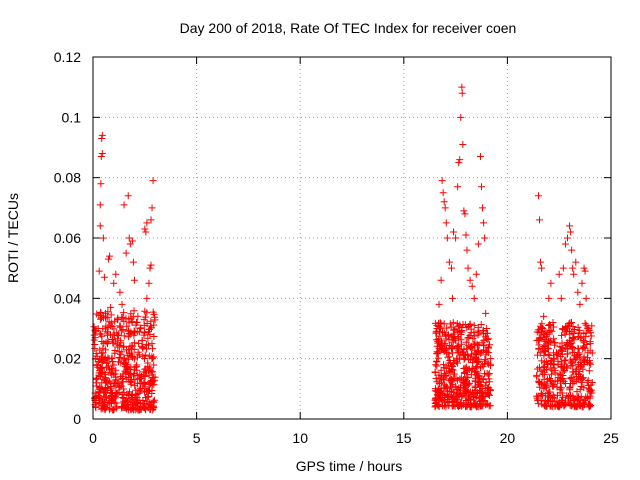  What do you see at coordinates (77, 419) in the screenshot?
I see `y-tick-label: 0` at bounding box center [77, 419].